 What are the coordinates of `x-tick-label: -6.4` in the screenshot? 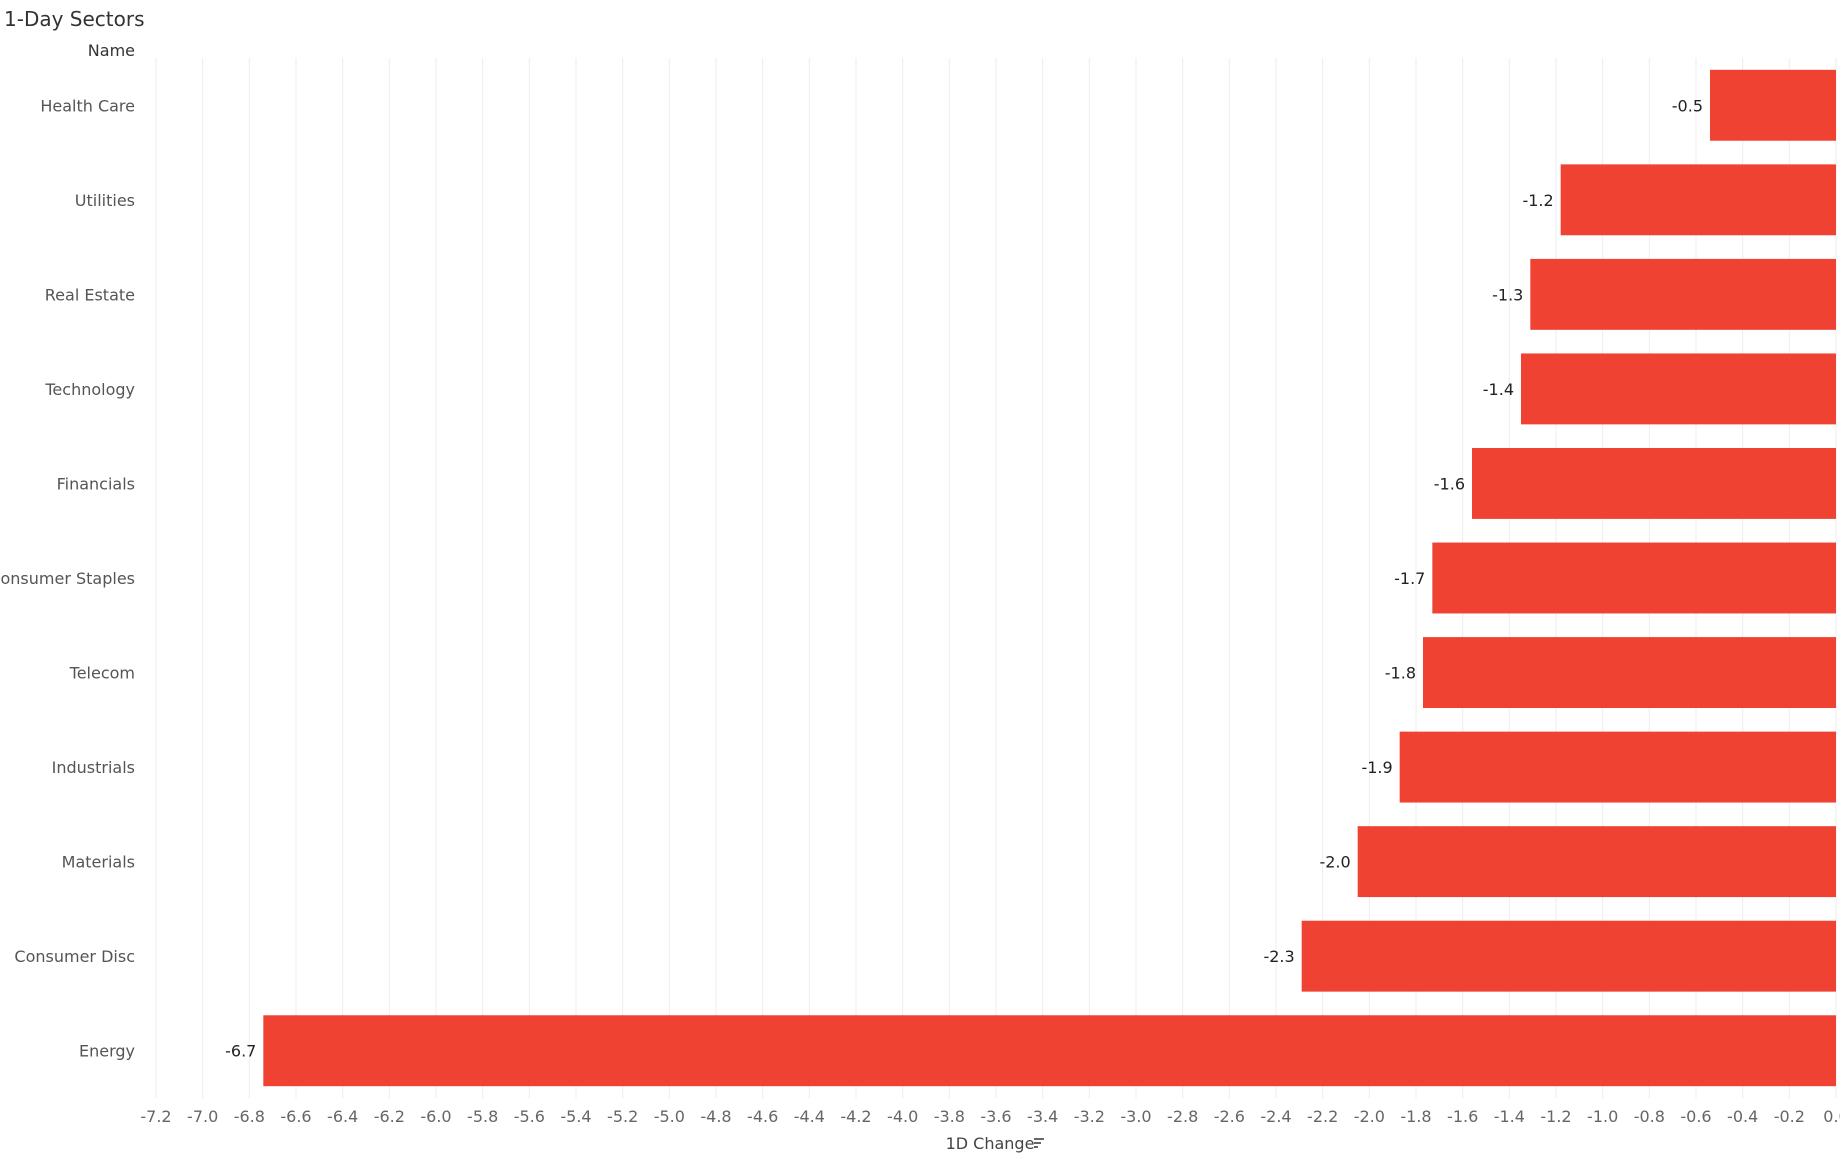 It's located at (342, 1116).